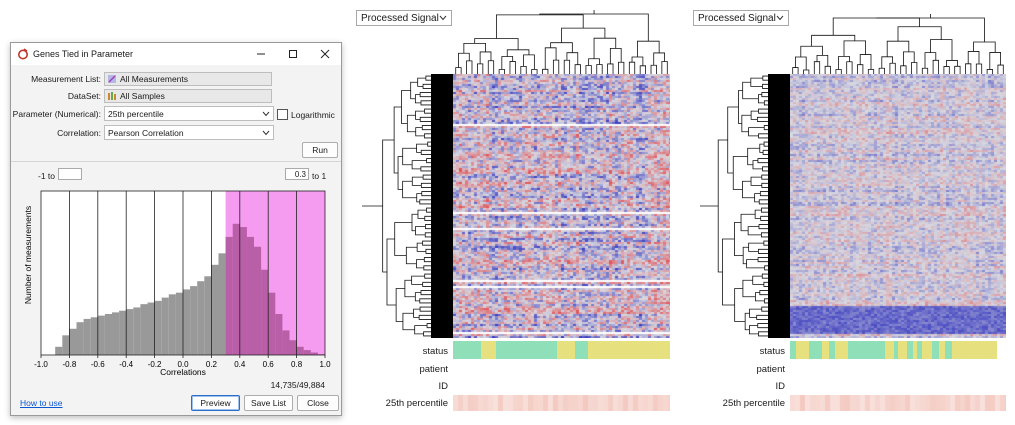  Describe the element at coordinates (189, 113) in the screenshot. I see `parameter-select: 25th percentile` at that location.